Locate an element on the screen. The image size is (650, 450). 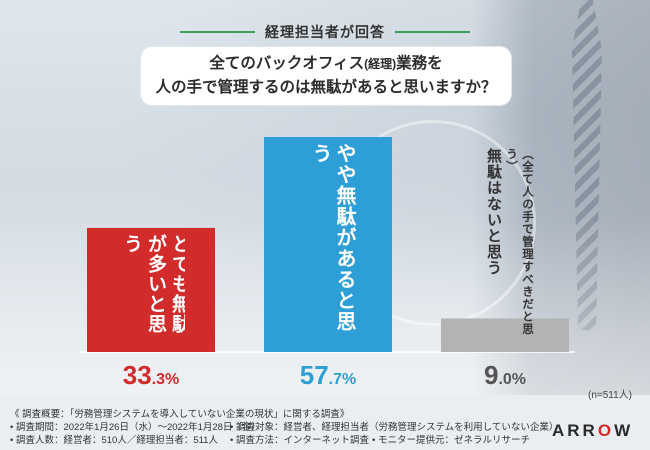
question-line-1: 全てのバックオフィス(経理)業務を is located at coordinates (325, 64).